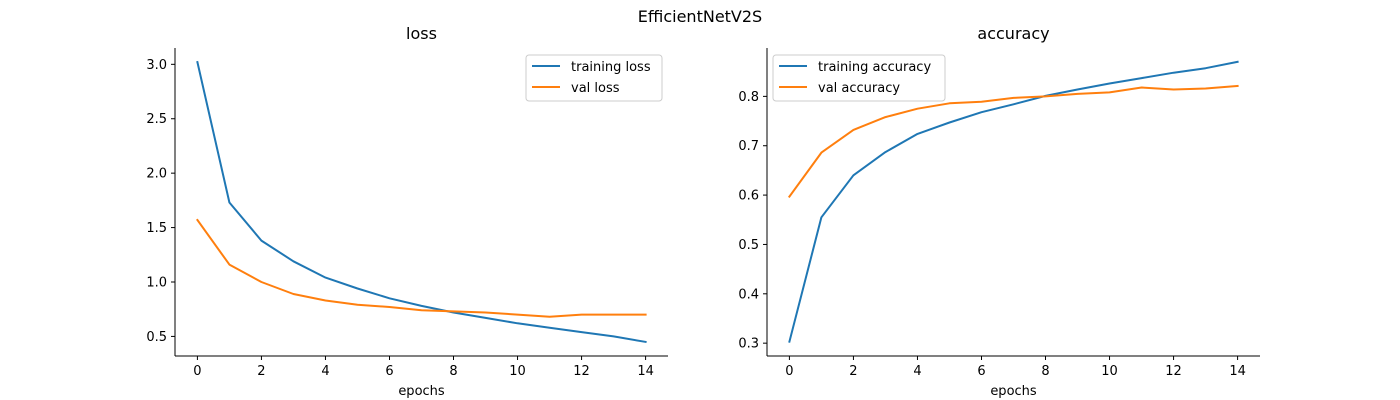 Image resolution: width=1400 pixels, height=400 pixels. Describe the element at coordinates (748, 196) in the screenshot. I see `accuracy-y-tick-label: 0.6` at that location.